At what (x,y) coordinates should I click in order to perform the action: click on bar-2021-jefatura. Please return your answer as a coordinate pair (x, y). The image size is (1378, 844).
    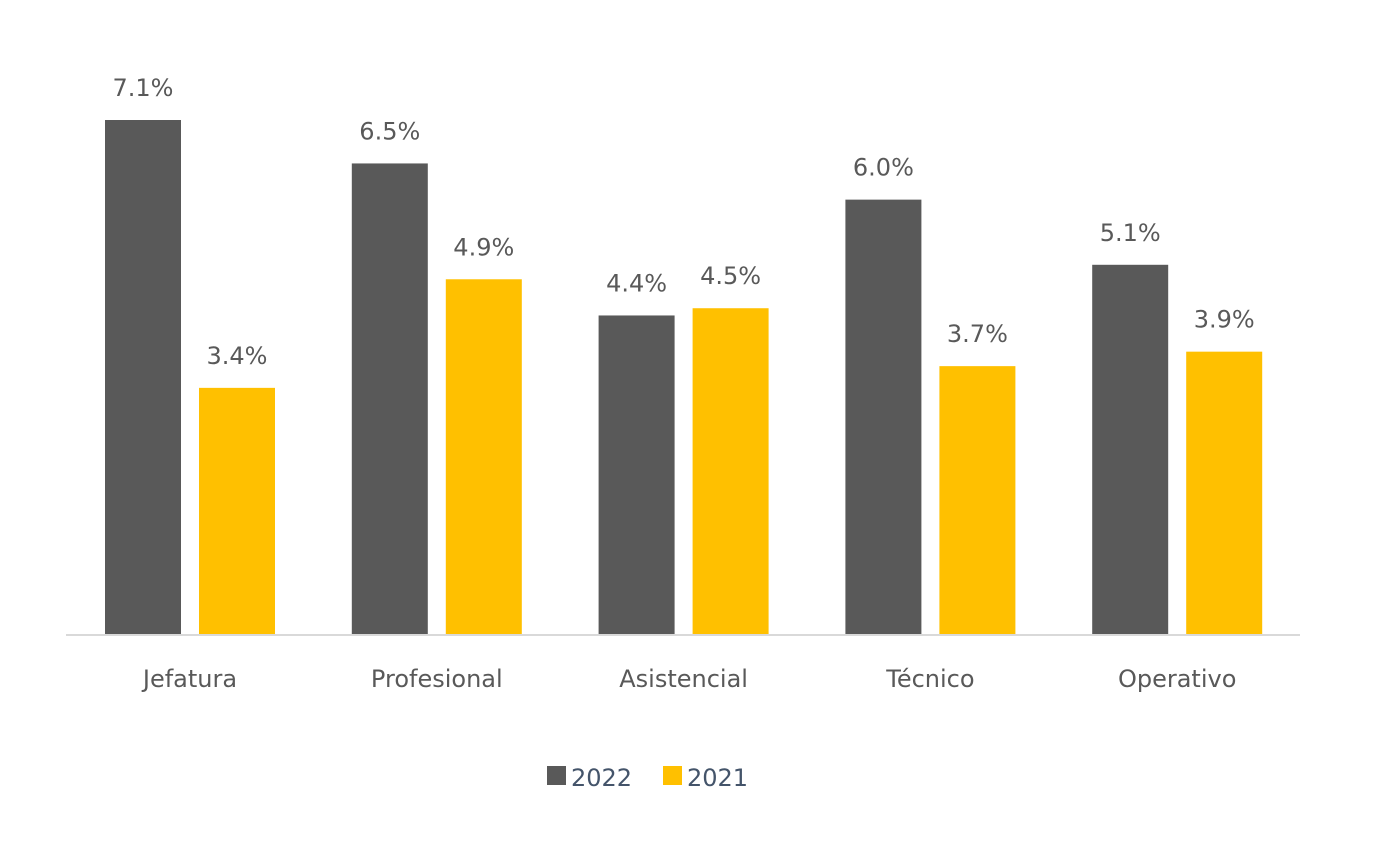
    Looking at the image, I should click on (237, 510).